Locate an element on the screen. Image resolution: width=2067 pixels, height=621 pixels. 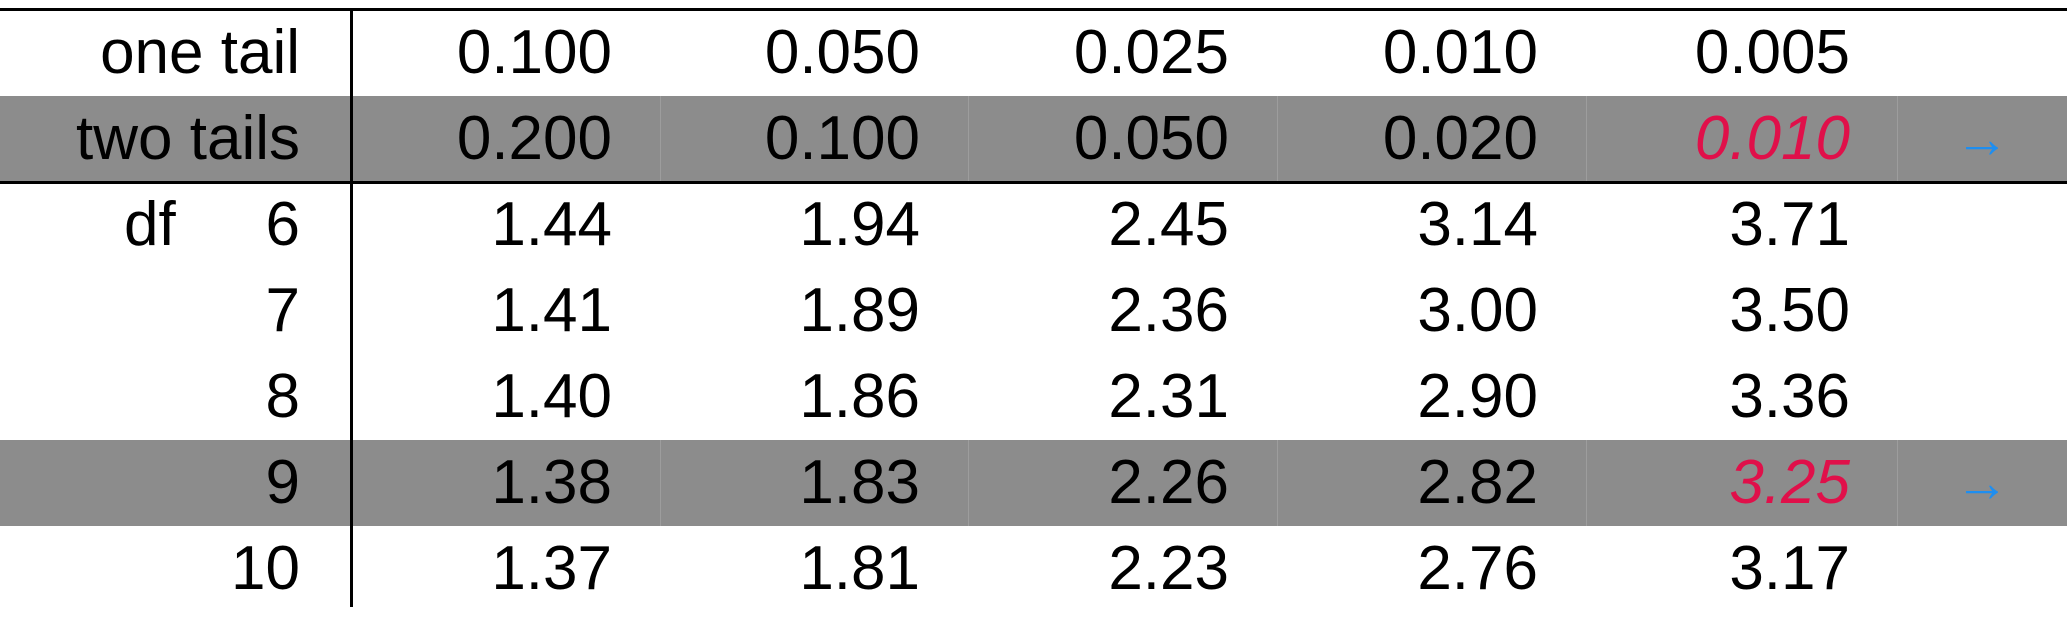
df-label: df is located at coordinates (150, 224).